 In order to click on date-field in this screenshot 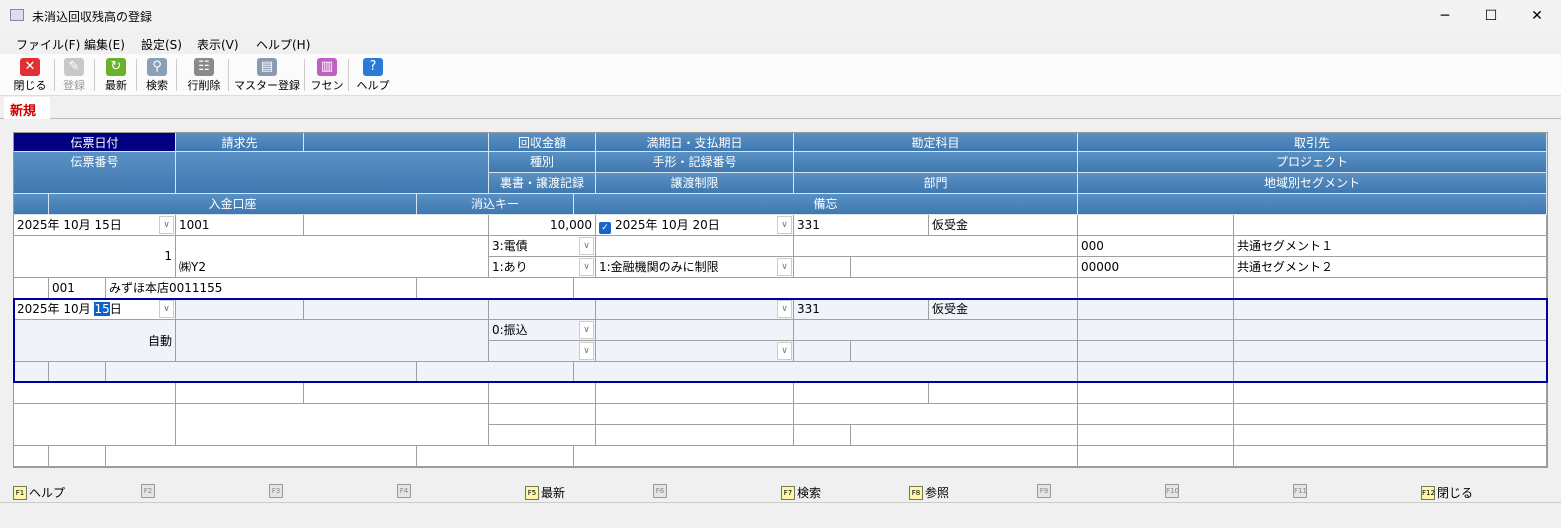, I will do `click(95, 393)`.